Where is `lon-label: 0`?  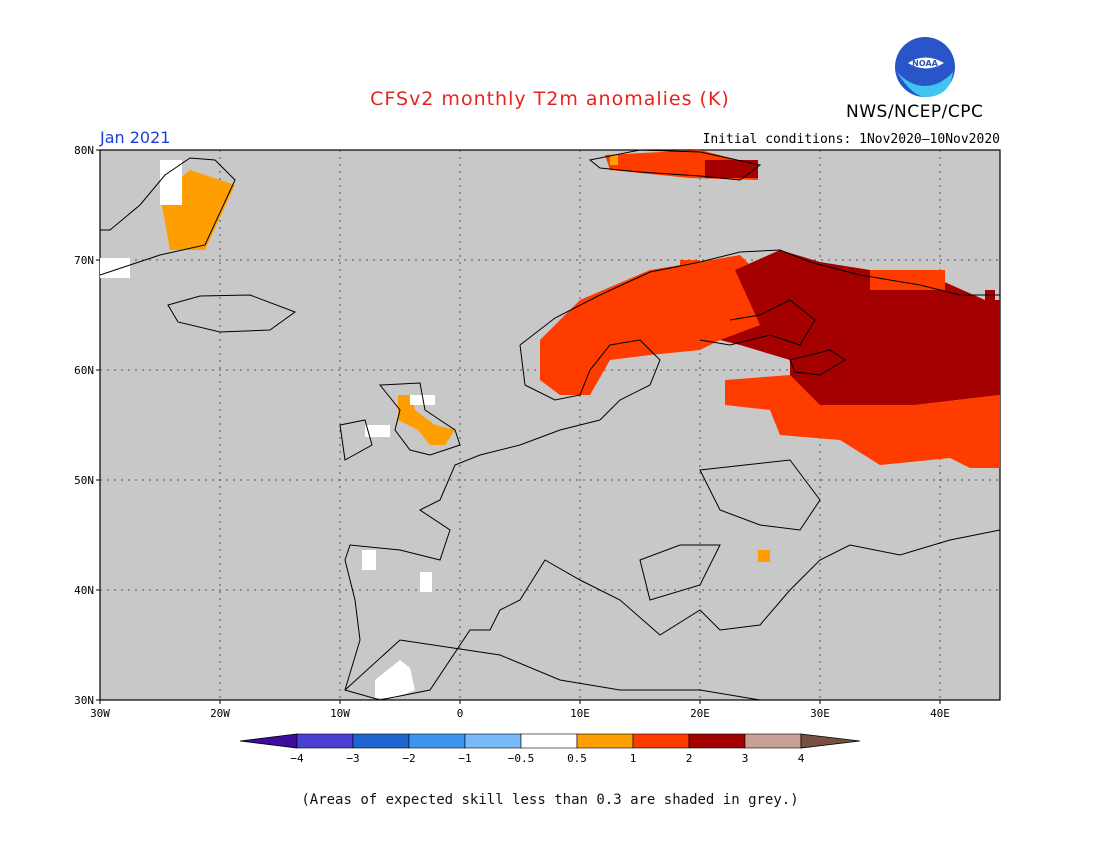
lon-label: 0 is located at coordinates (460, 713).